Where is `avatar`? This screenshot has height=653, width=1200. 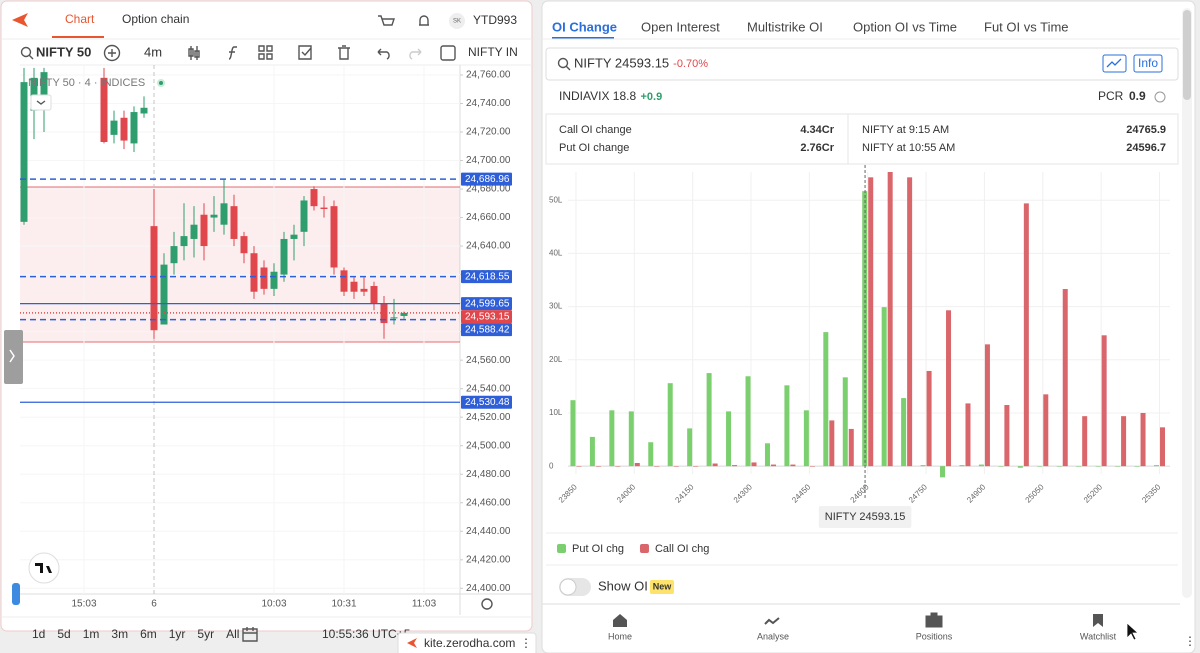 avatar is located at coordinates (457, 21).